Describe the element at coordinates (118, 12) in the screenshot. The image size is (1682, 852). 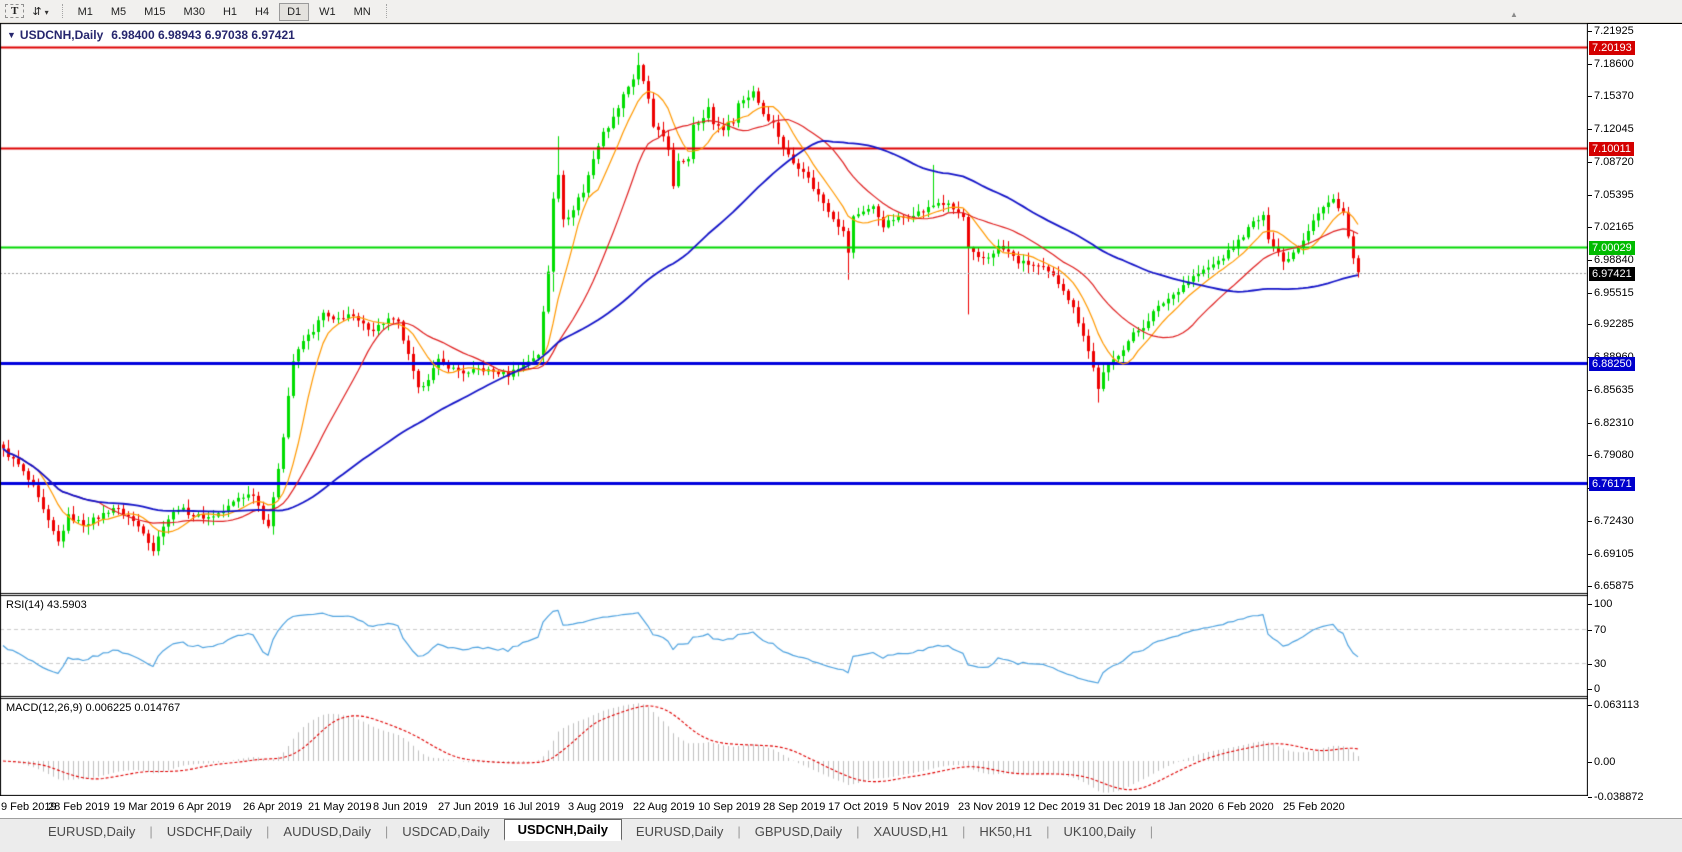
I see `timeframe-button-M5: M5` at that location.